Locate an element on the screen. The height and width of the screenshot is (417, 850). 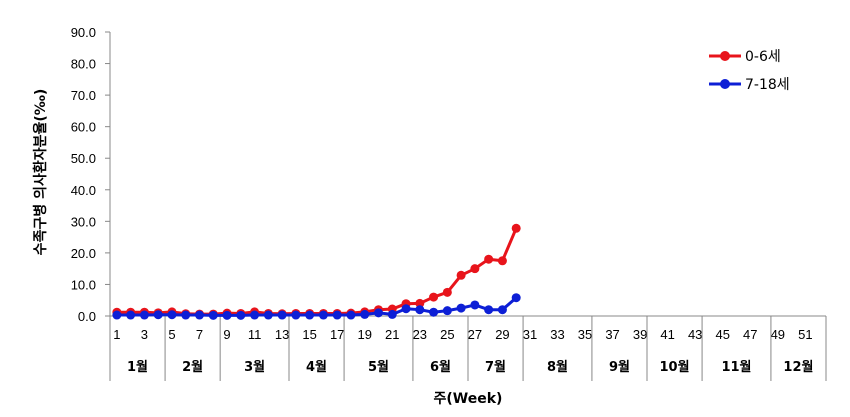
x-tick-label: 27 is located at coordinates (475, 334).